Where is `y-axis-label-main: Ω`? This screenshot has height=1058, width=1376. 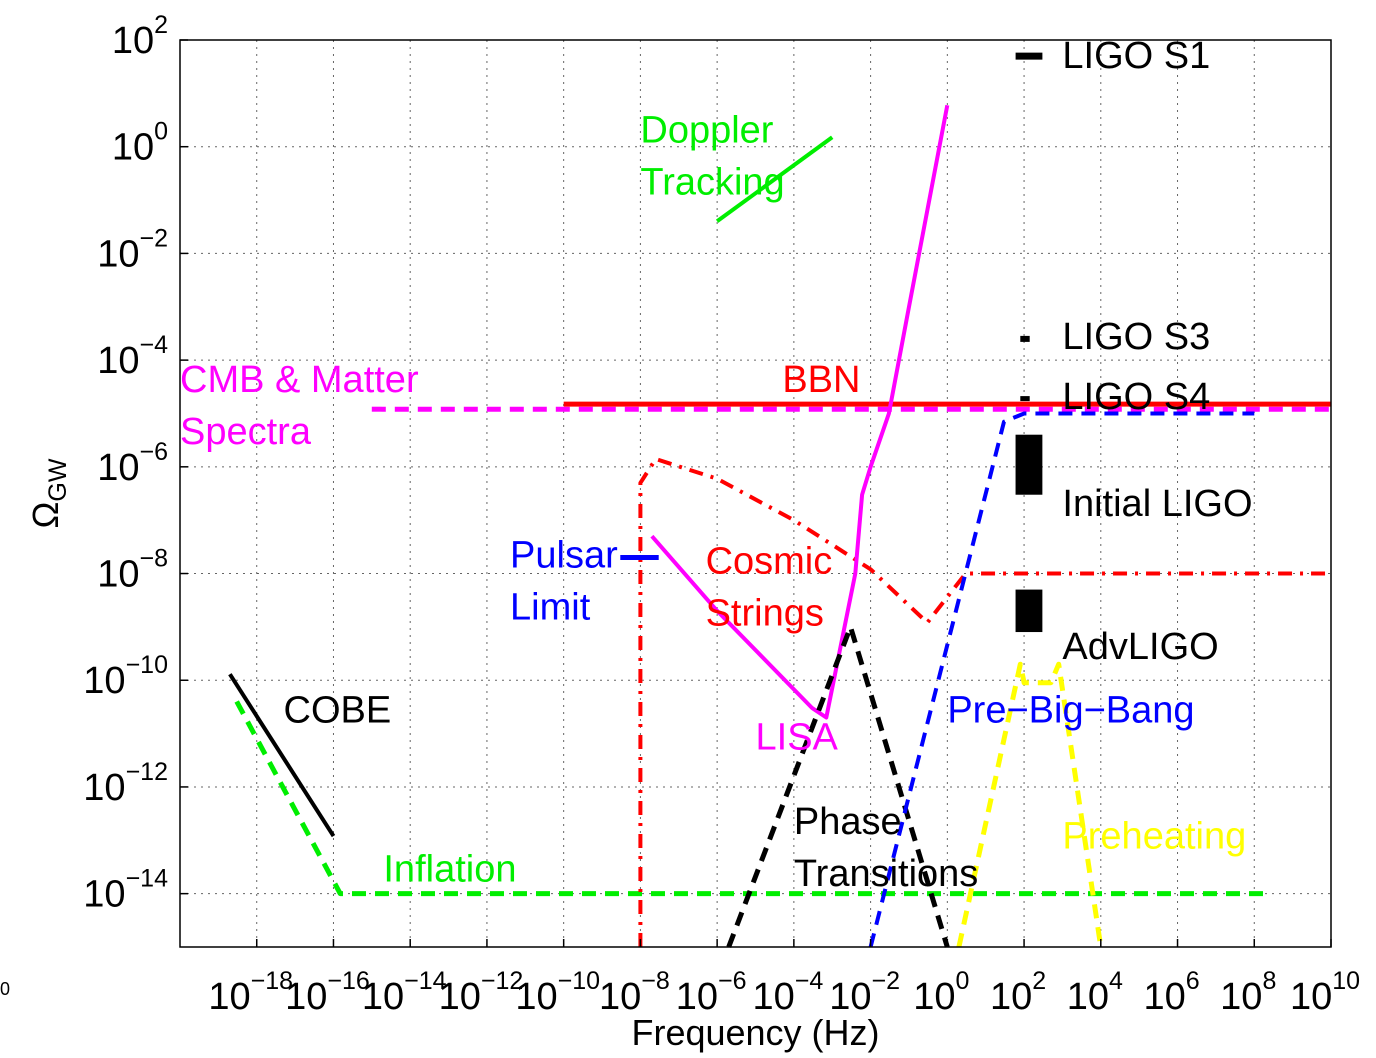 y-axis-label-main: Ω is located at coordinates (45, 515).